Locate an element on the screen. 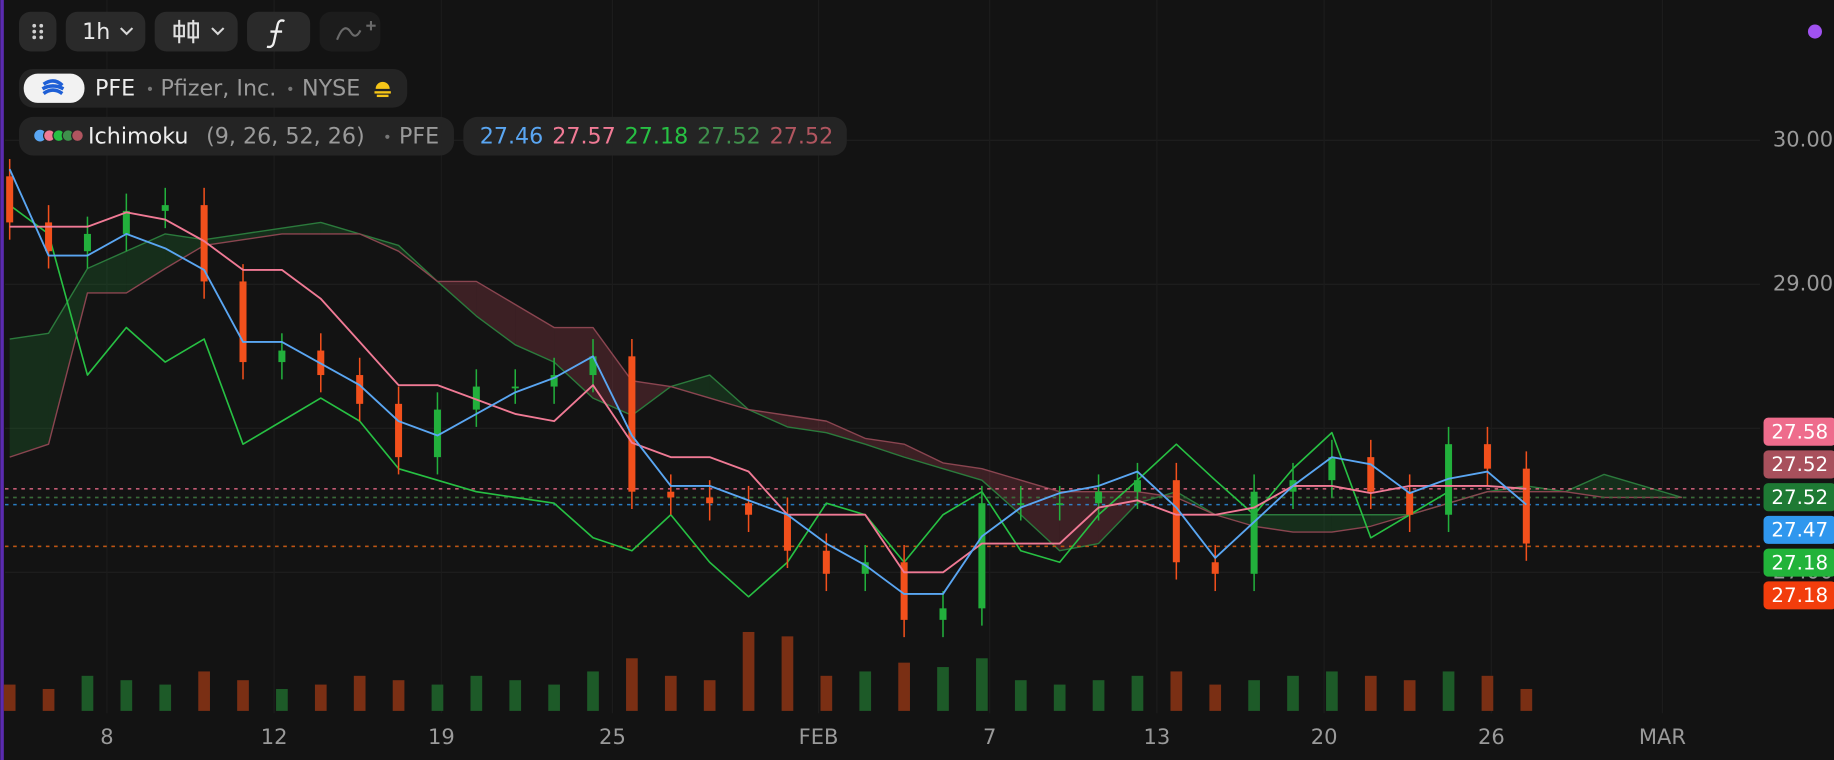 Image resolution: width=1834 pixels, height=760 pixels. drag-handle is located at coordinates (38, 31).